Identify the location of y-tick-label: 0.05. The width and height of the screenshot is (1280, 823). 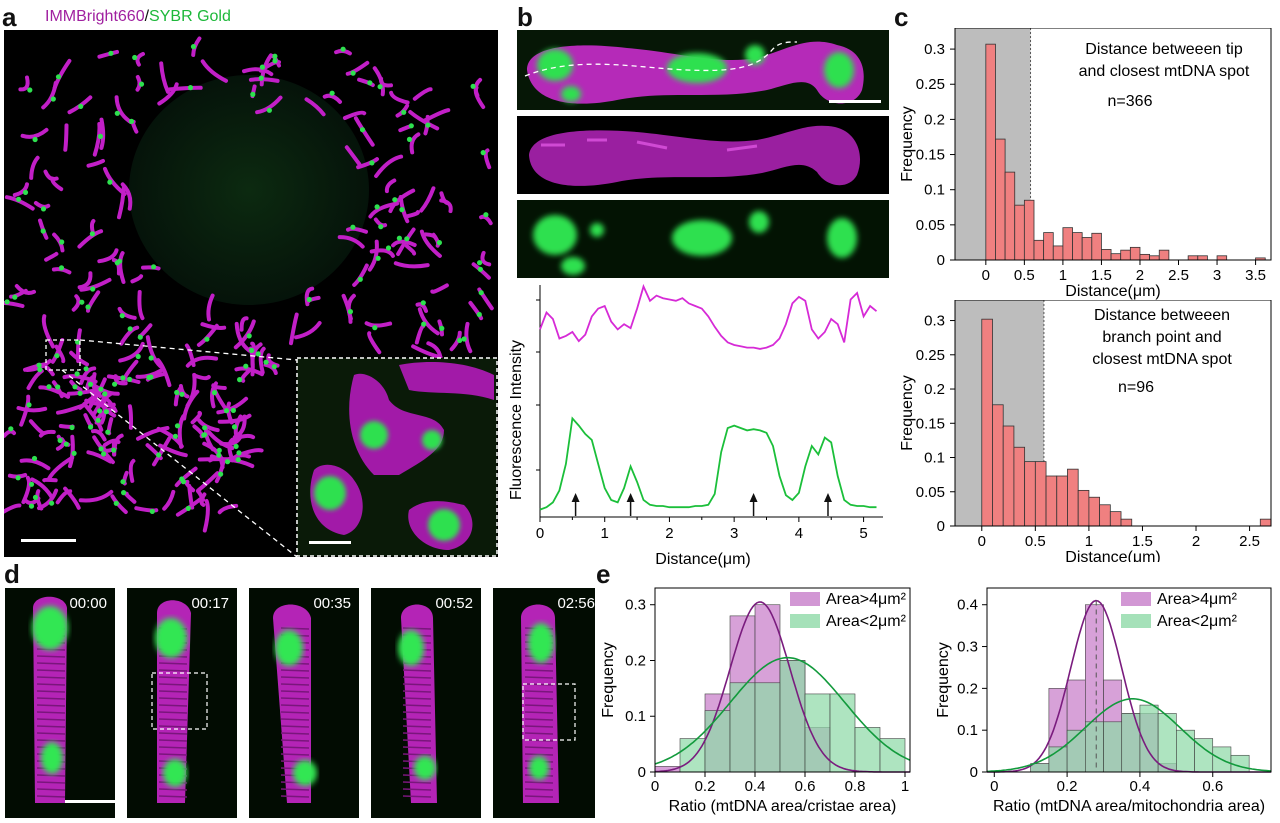
(930, 492).